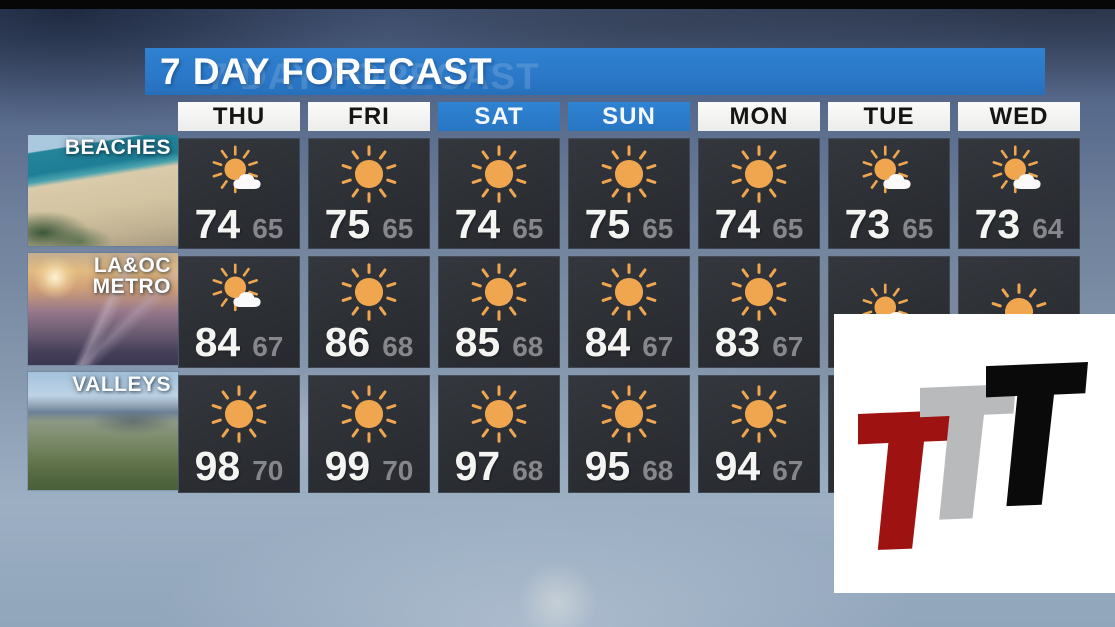 The height and width of the screenshot is (627, 1115). What do you see at coordinates (974, 453) in the screenshot?
I see `station-logo-box` at bounding box center [974, 453].